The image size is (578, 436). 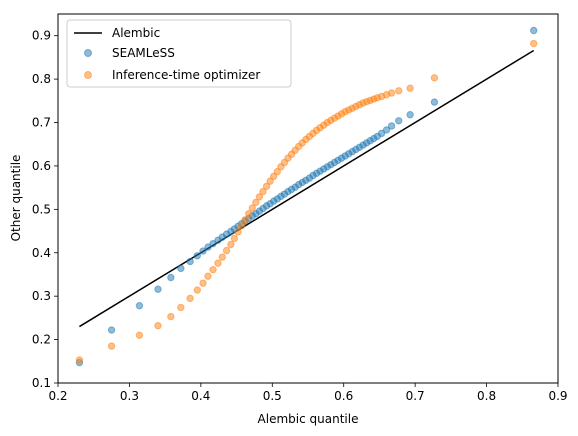 I want to click on y-tick-label: 0.8, so click(x=41, y=79).